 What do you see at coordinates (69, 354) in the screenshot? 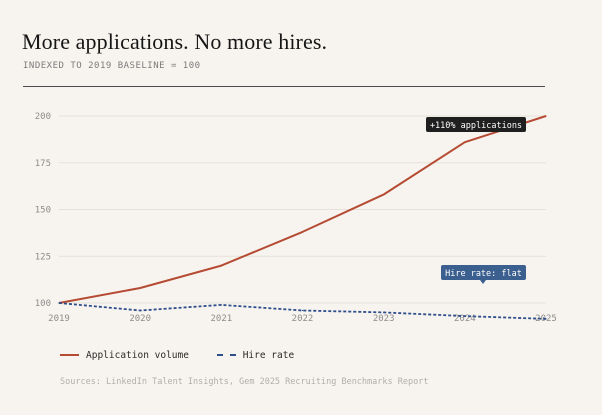
I see `legend-swatch-application` at bounding box center [69, 354].